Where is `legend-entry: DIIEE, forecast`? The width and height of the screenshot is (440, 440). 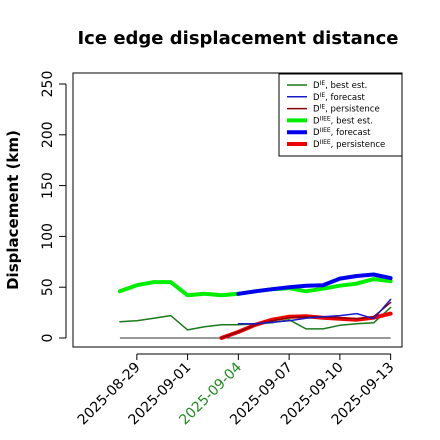 legend-entry: DIIEE, forecast is located at coordinates (342, 132).